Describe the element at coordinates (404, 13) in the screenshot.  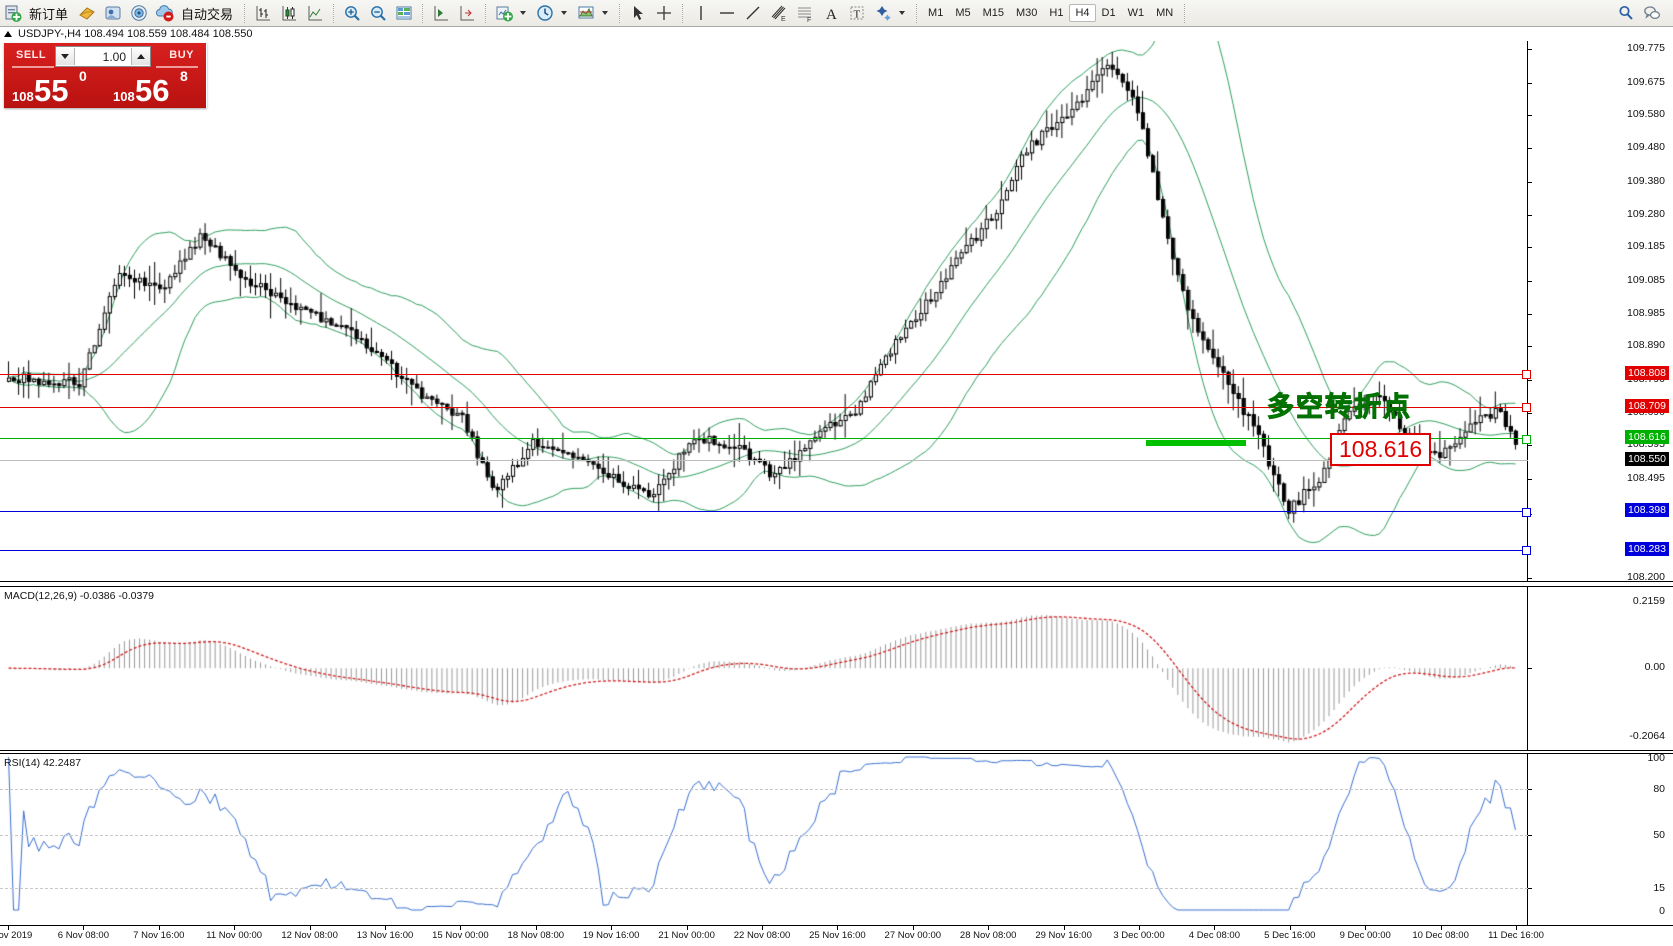
I see `template-button` at that location.